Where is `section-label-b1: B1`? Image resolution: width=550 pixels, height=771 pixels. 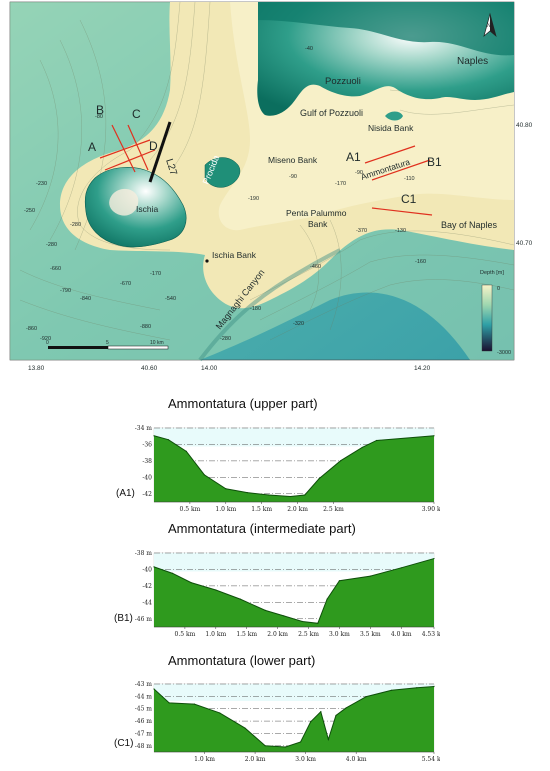 section-label-b1: B1 is located at coordinates (434, 162).